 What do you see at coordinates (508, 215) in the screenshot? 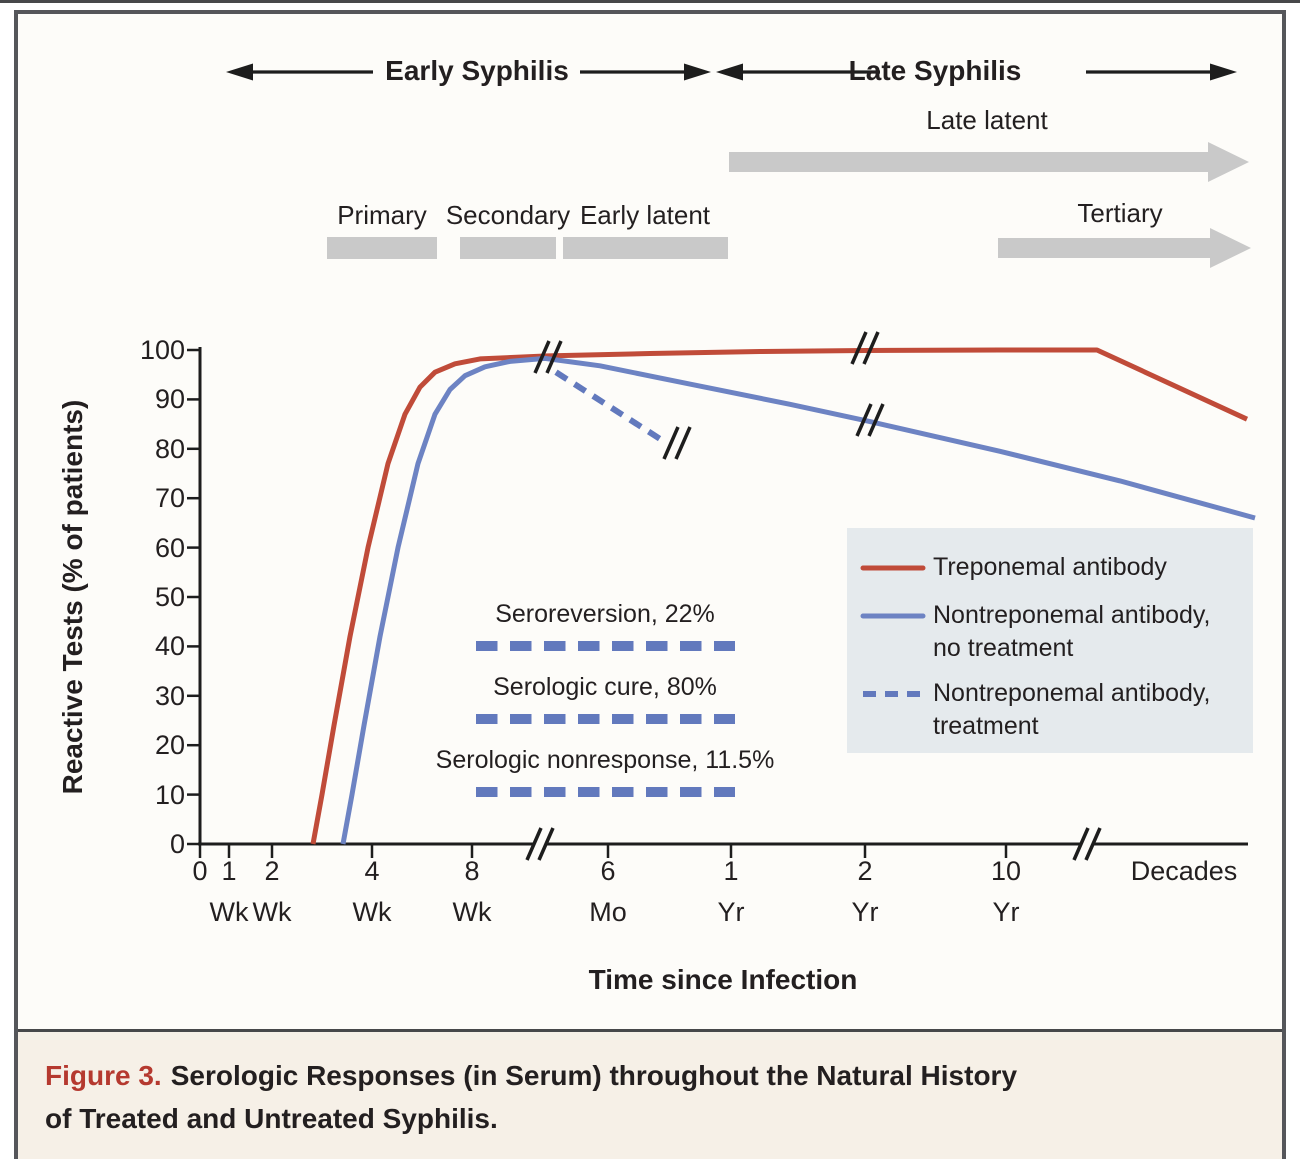
I see `secondary-stage-label: Secondary` at bounding box center [508, 215].